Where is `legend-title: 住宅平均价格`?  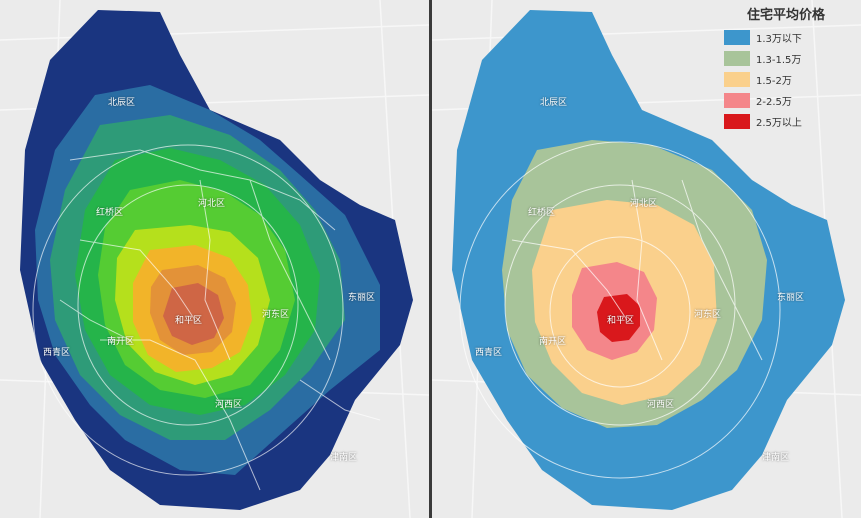
legend-title: 住宅平均价格 is located at coordinates (785, 15).